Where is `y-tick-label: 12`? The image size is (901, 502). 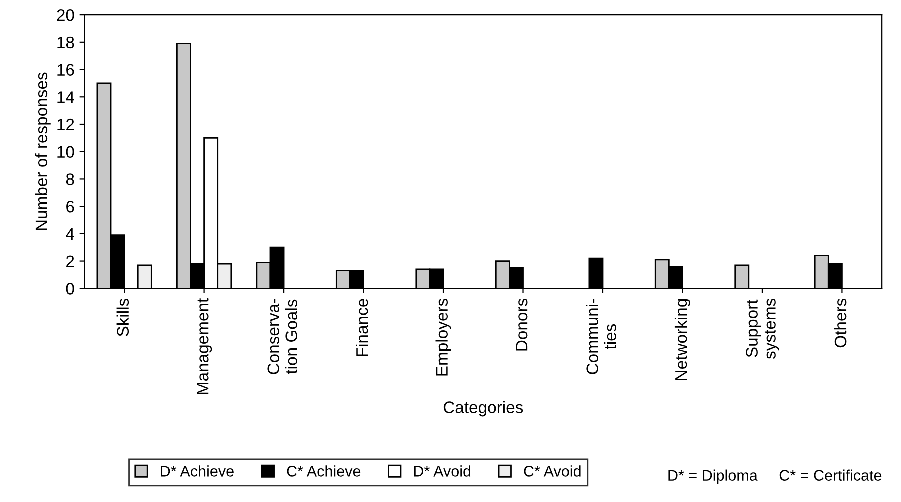
y-tick-label: 12 is located at coordinates (66, 124).